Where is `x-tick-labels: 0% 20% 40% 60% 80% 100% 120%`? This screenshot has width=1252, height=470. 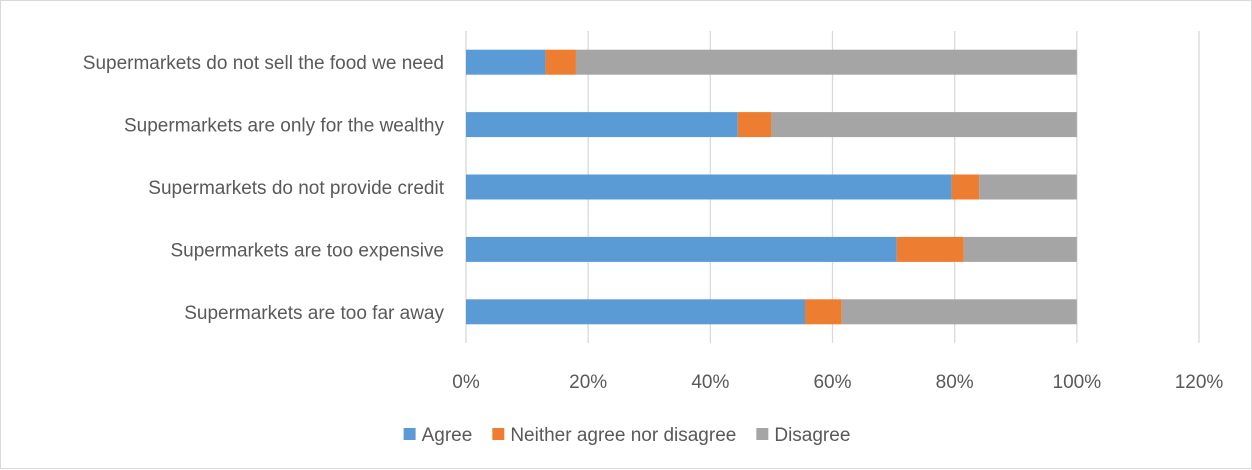 x-tick-labels: 0% 20% 40% 60% 80% 100% 120% is located at coordinates (837, 382).